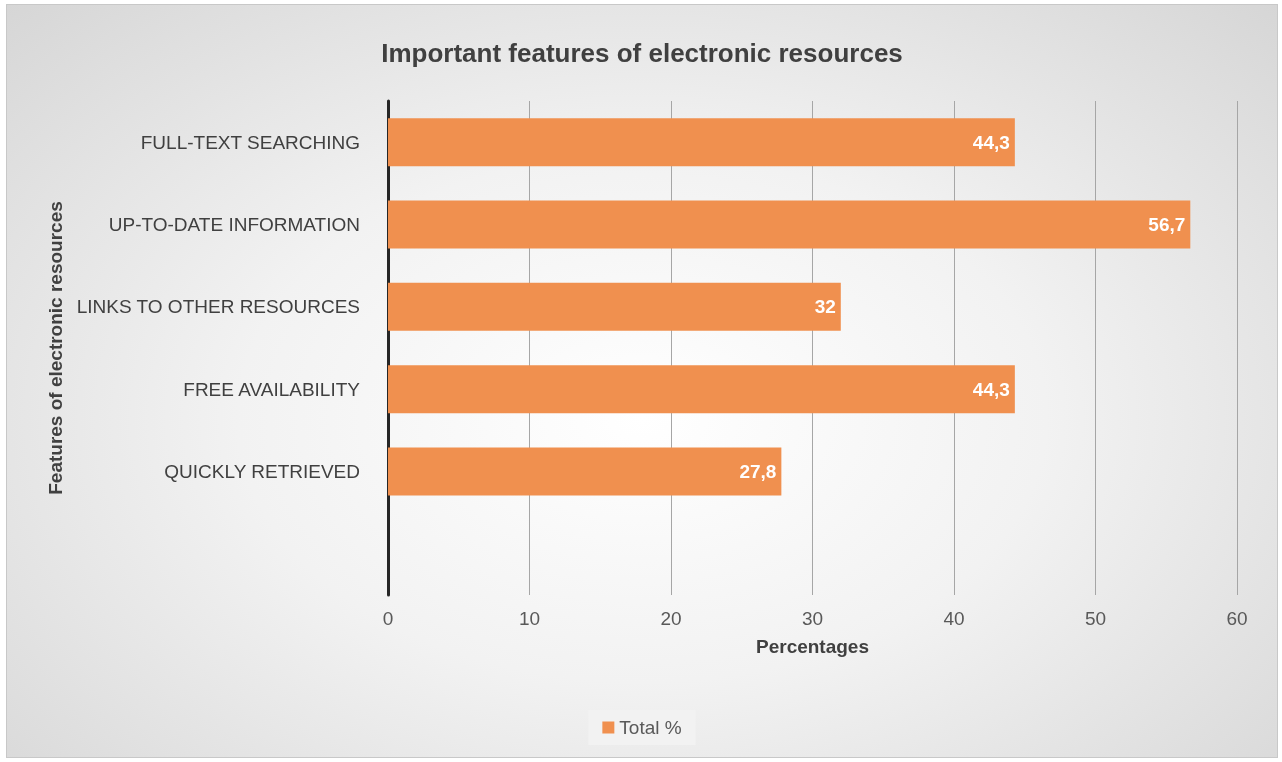 This screenshot has height=762, width=1282. Describe the element at coordinates (250, 142) in the screenshot. I see `y-tick-label: FULL-TEXT SEARCHING` at that location.